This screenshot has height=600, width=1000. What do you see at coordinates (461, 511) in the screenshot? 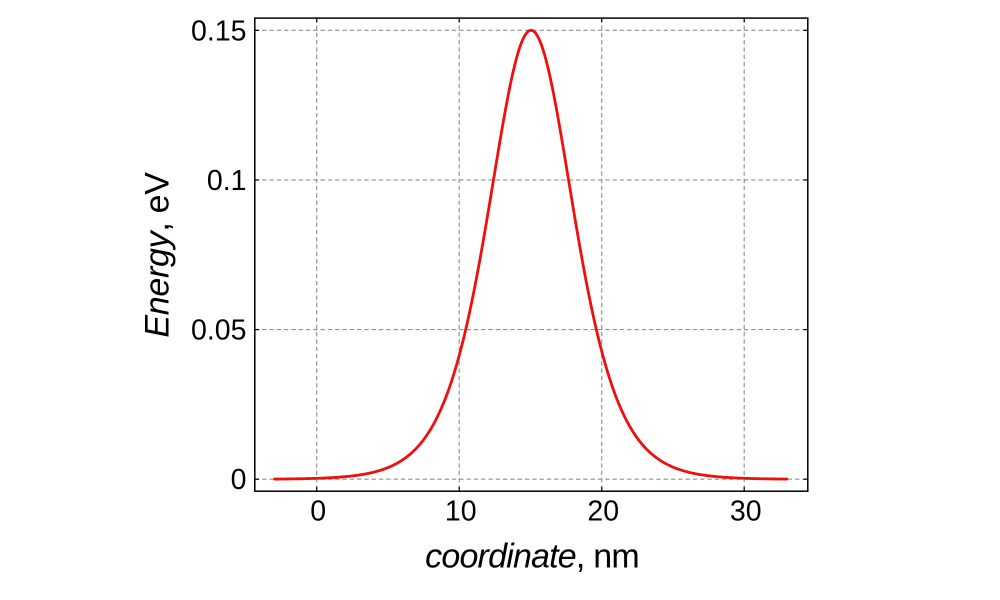
I see `svg-text: 10` at bounding box center [461, 511].